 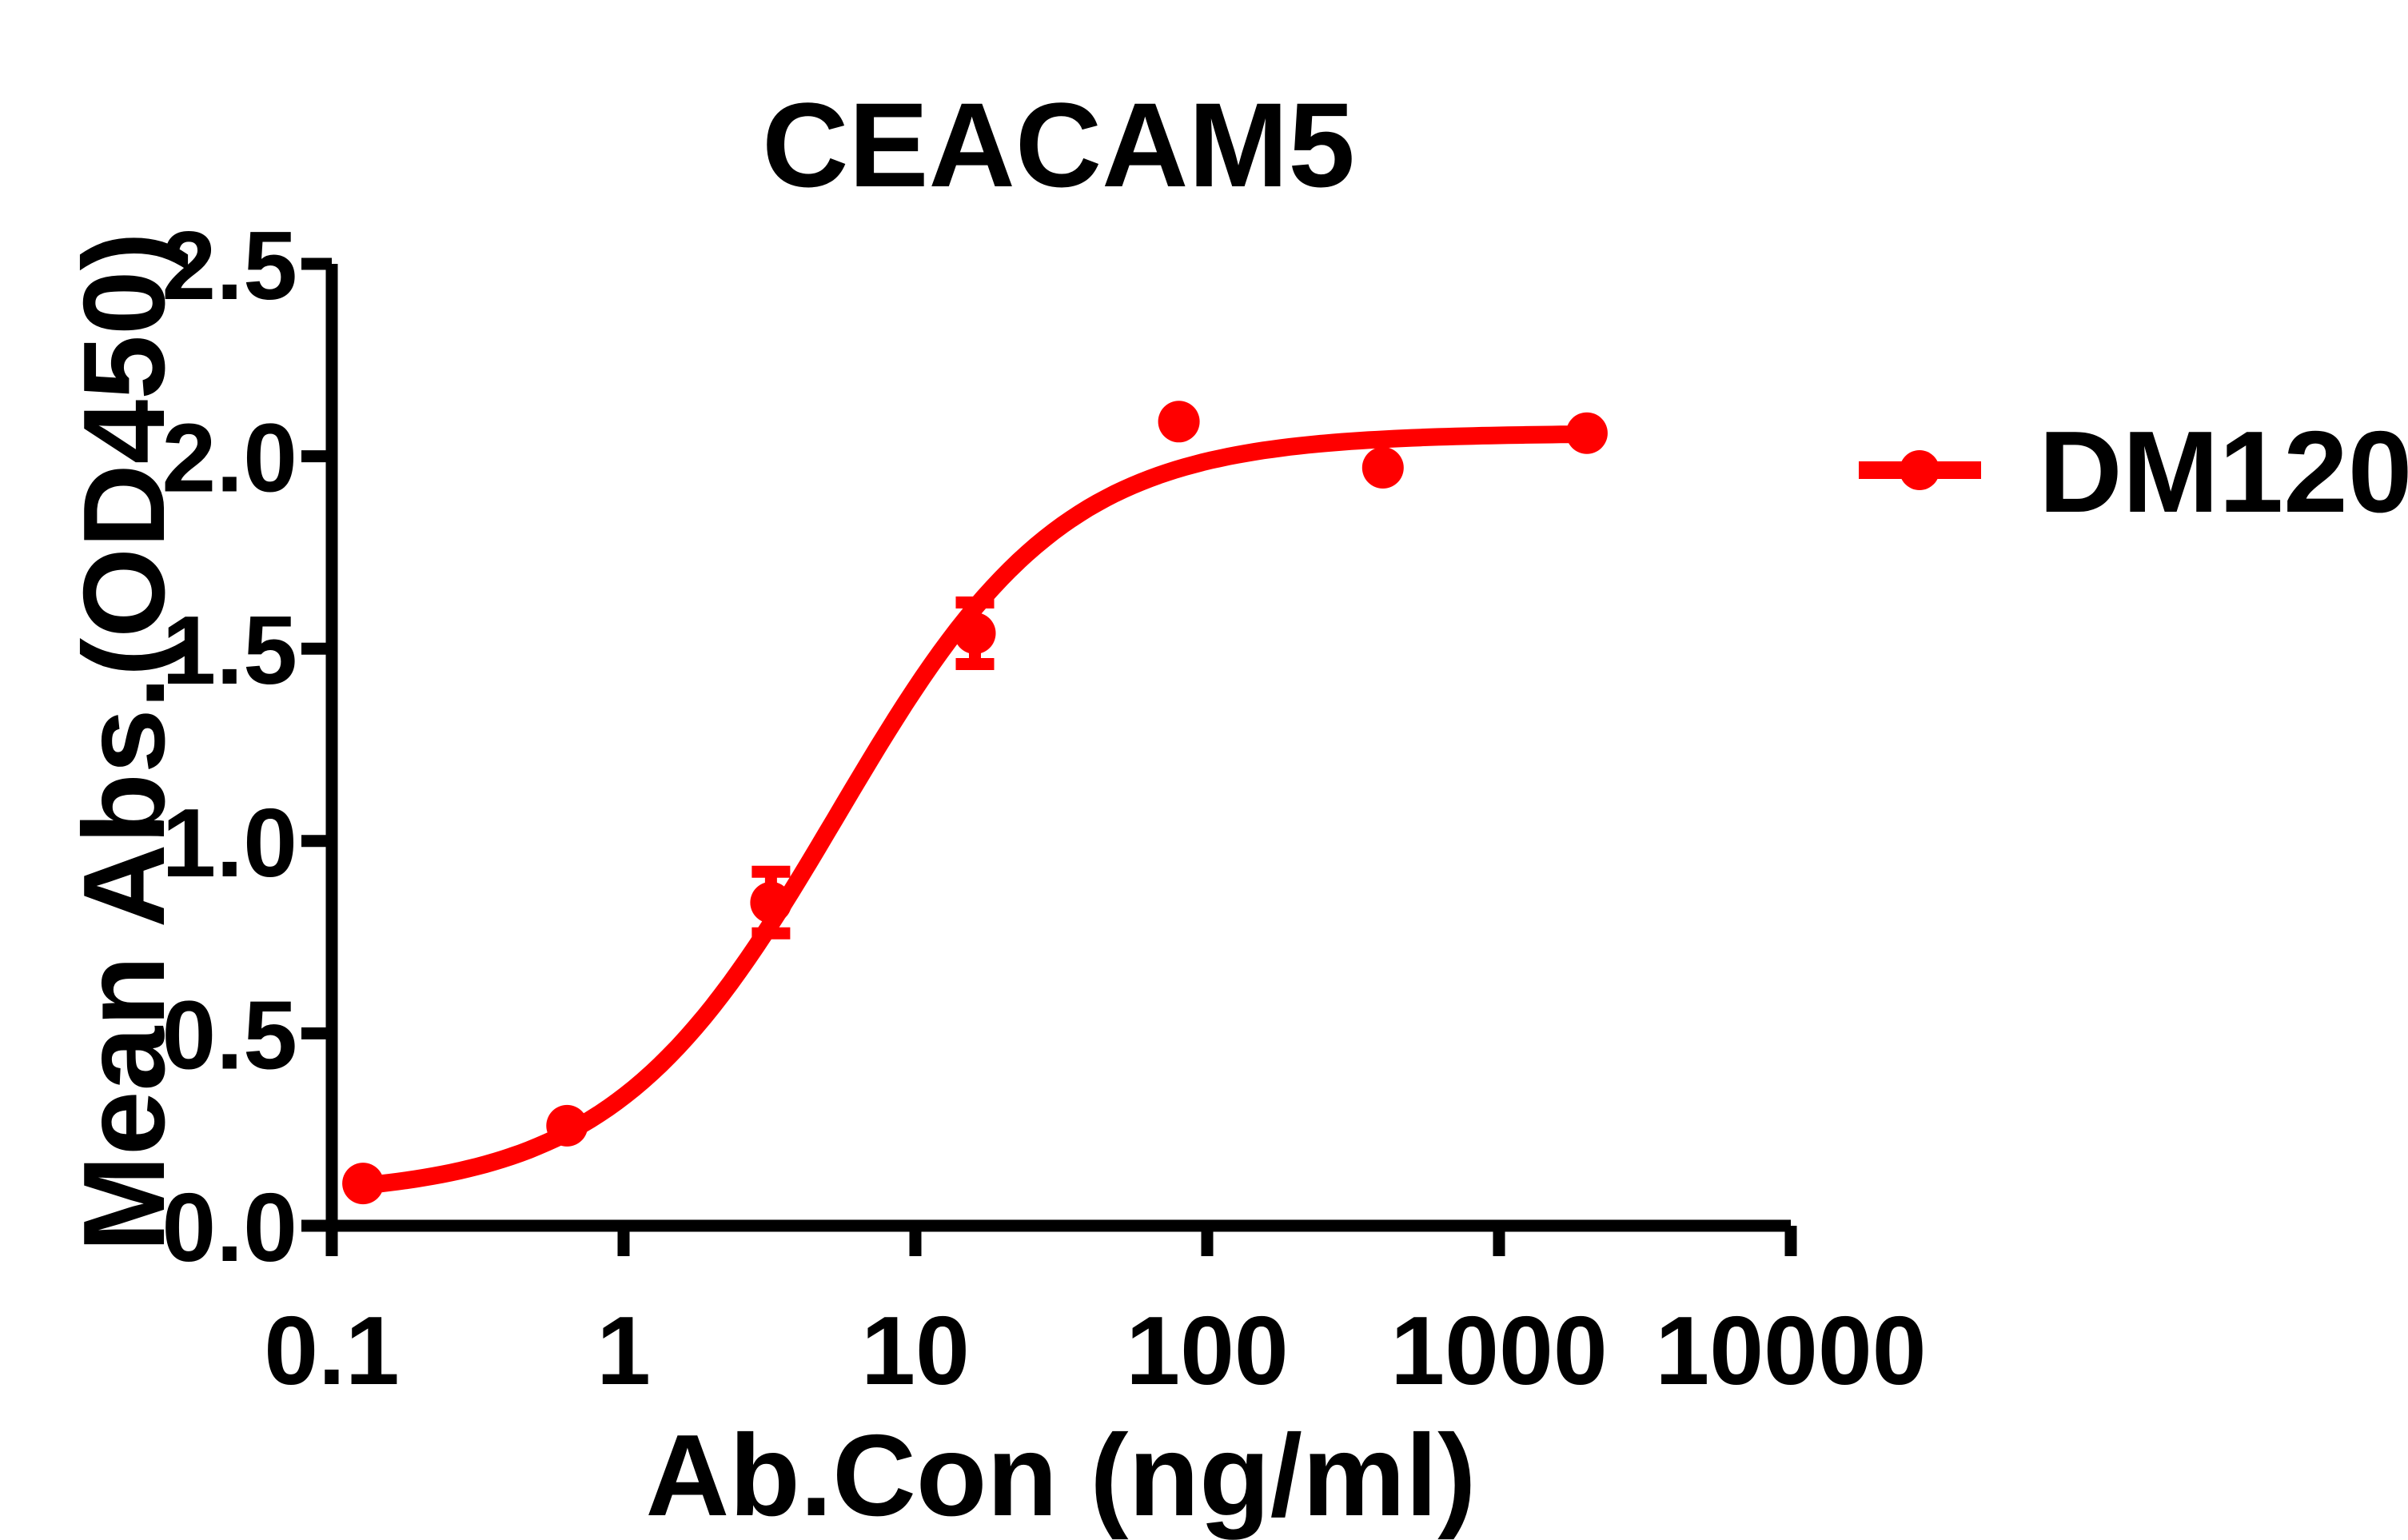 I want to click on y-tick-label-2.5: 2.5, so click(x=229, y=265).